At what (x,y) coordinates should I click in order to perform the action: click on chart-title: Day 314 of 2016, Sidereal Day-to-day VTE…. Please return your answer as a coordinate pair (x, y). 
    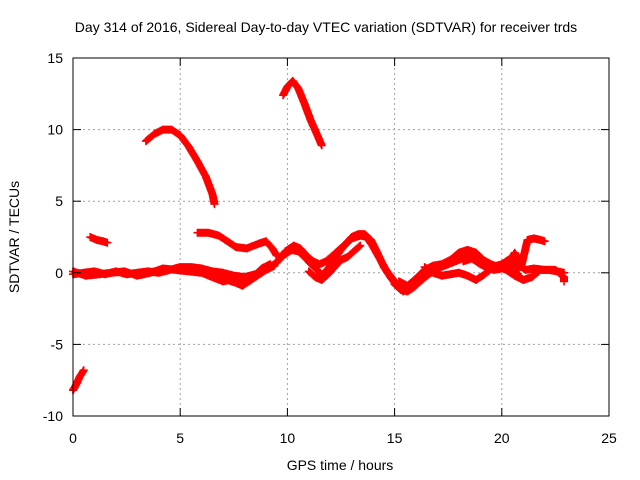
    Looking at the image, I should click on (326, 27).